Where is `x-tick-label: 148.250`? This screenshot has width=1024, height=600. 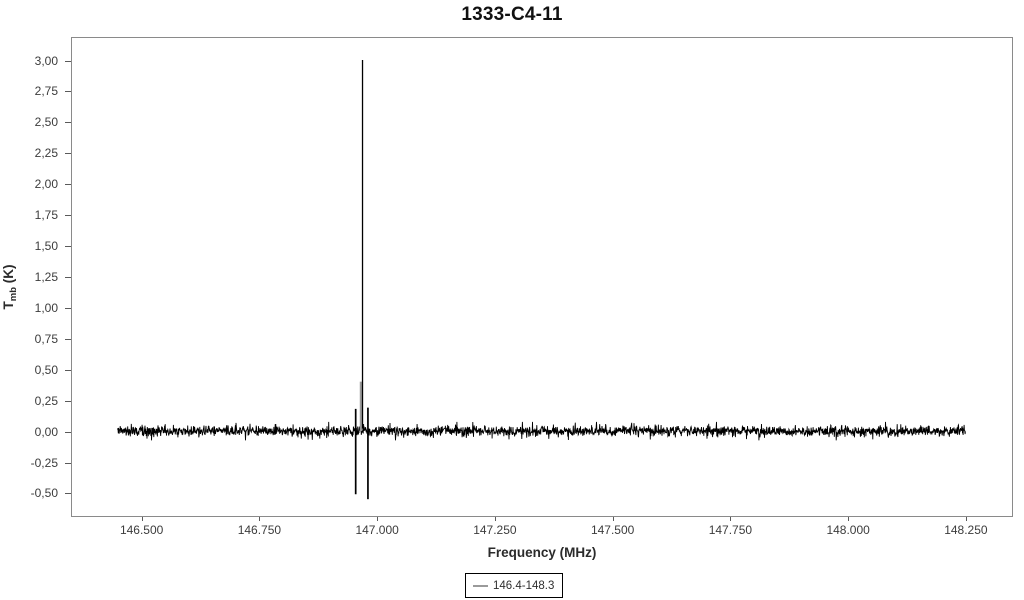 x-tick-label: 148.250 is located at coordinates (966, 530).